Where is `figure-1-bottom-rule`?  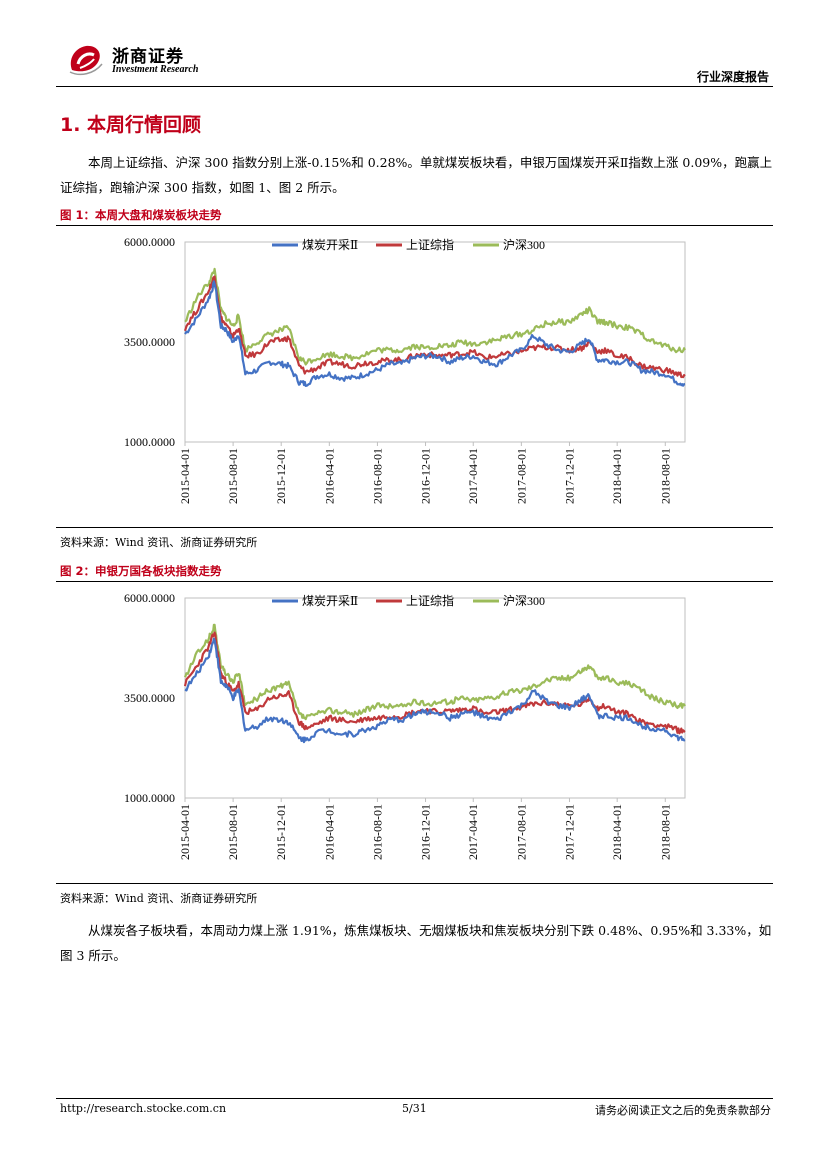 figure-1-bottom-rule is located at coordinates (414, 527).